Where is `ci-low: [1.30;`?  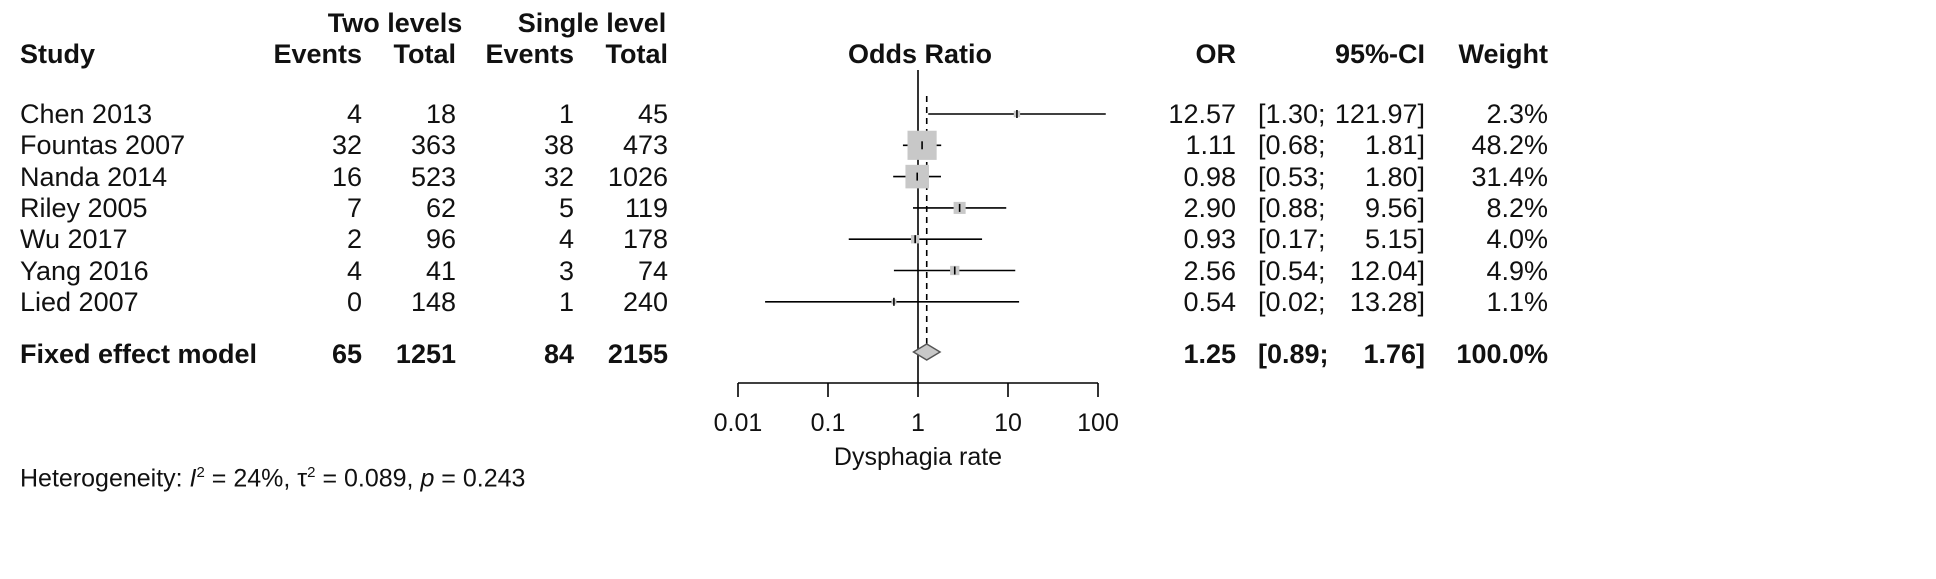
ci-low: [1.30; is located at coordinates (1292, 114).